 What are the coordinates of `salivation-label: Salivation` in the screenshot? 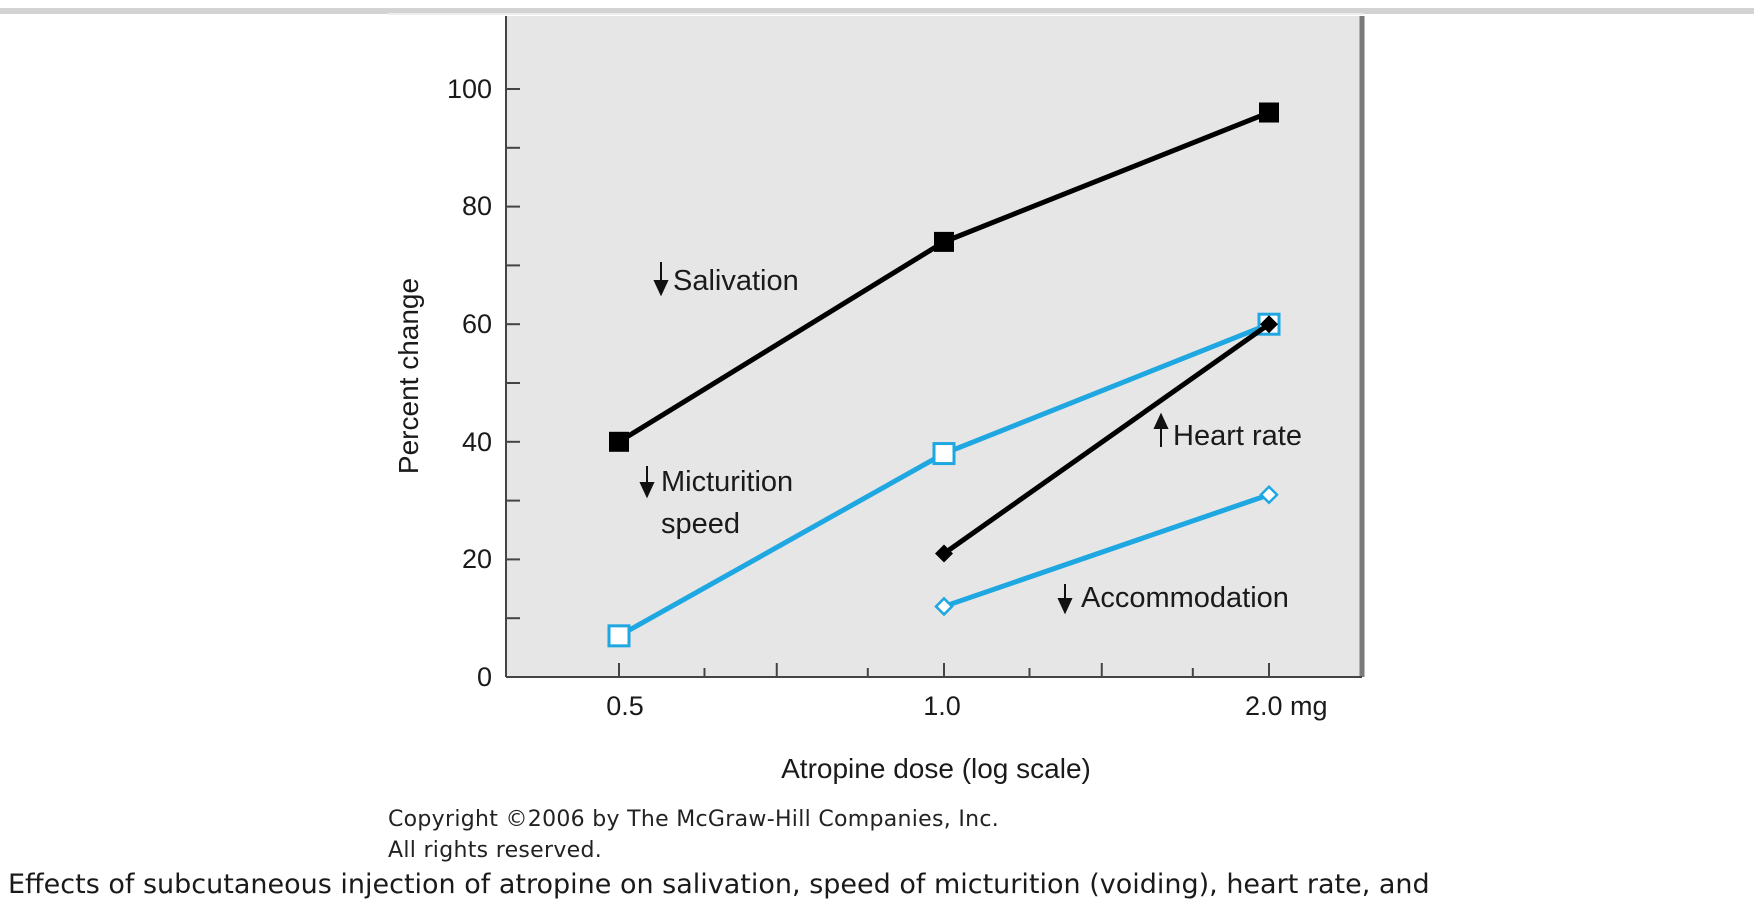 It's located at (736, 281).